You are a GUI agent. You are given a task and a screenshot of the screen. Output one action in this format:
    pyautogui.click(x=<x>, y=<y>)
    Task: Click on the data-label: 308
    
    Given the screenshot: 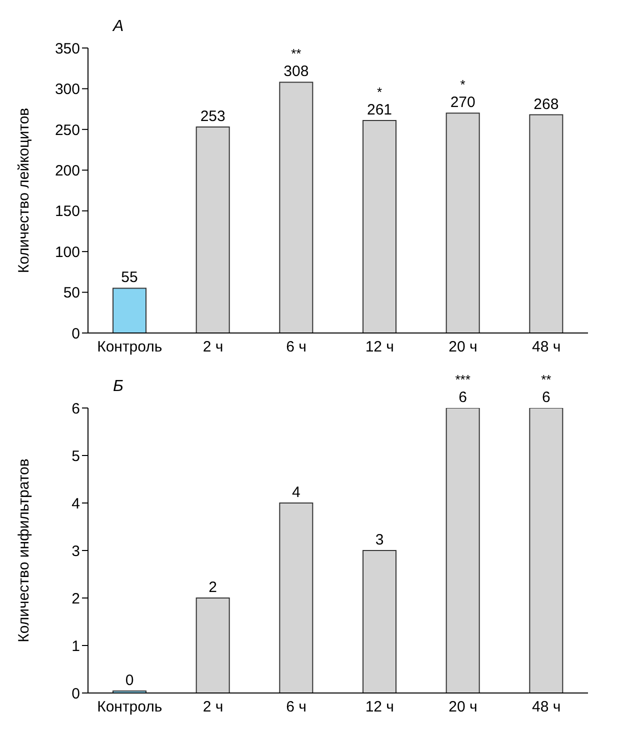 What is the action you would take?
    pyautogui.click(x=296, y=71)
    